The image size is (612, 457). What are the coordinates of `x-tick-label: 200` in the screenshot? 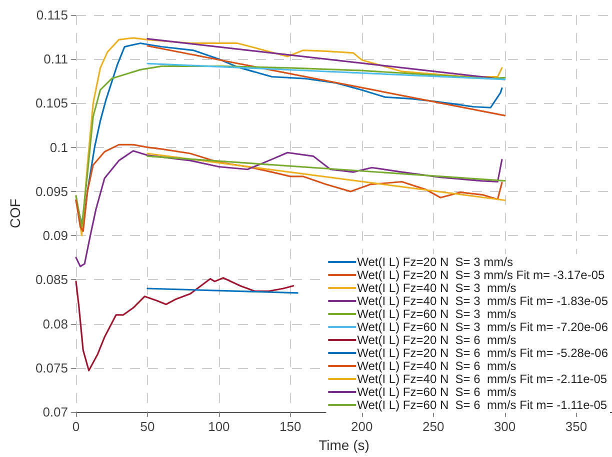 It's located at (362, 426).